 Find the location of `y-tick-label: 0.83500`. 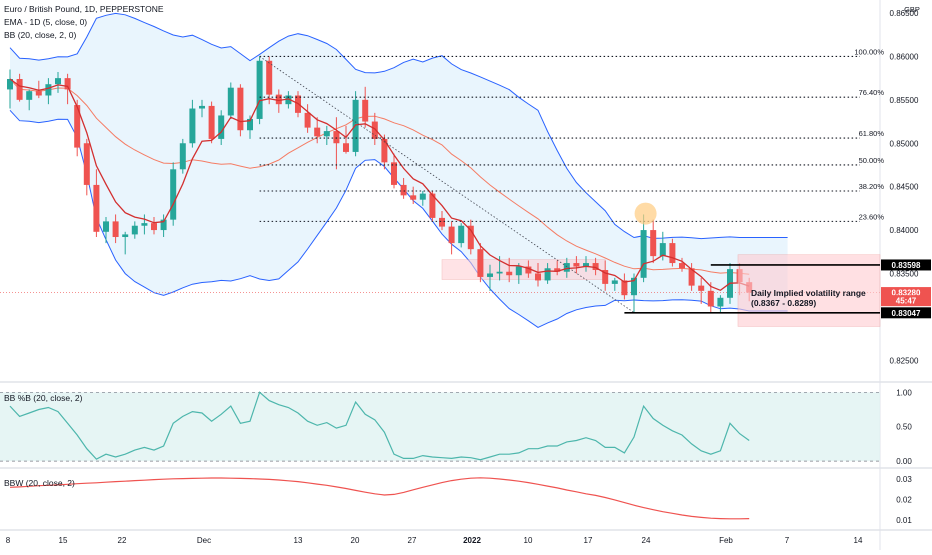

y-tick-label: 0.83500 is located at coordinates (904, 273).